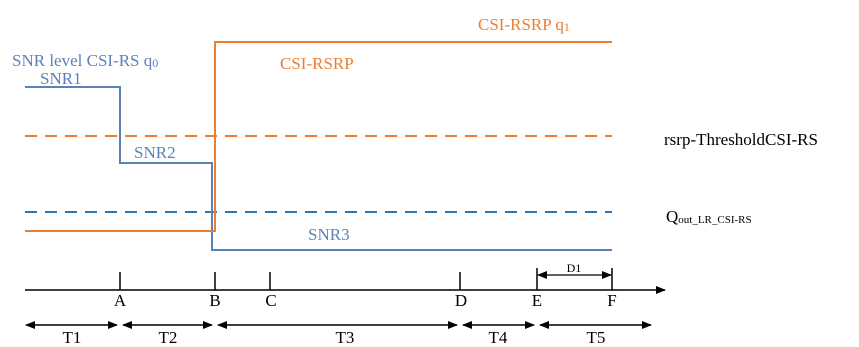  I want to click on snr1-label: SNR1, so click(61, 78).